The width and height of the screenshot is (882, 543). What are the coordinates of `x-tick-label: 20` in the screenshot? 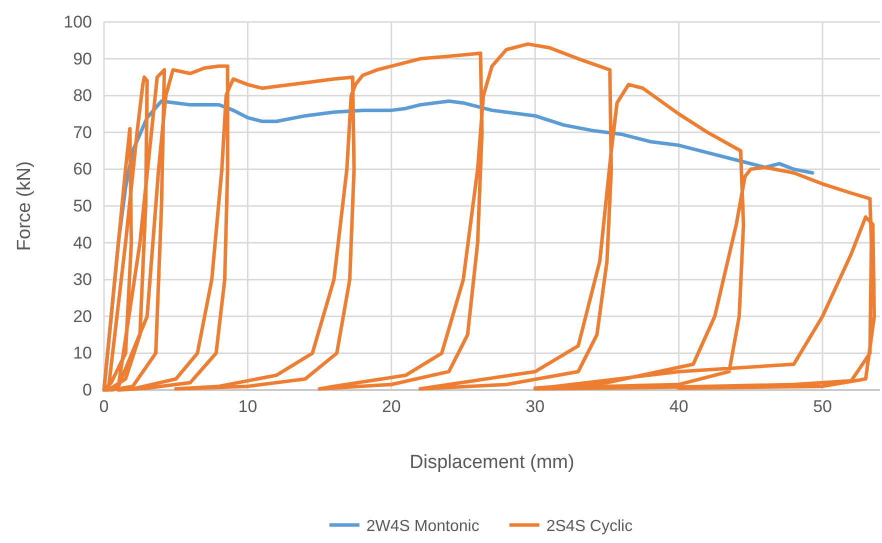 It's located at (391, 406).